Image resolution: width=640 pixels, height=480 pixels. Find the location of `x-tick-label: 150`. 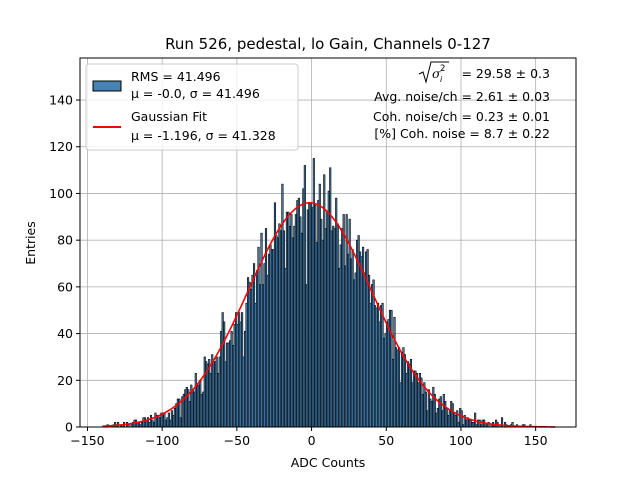

x-tick-label: 150 is located at coordinates (536, 440).